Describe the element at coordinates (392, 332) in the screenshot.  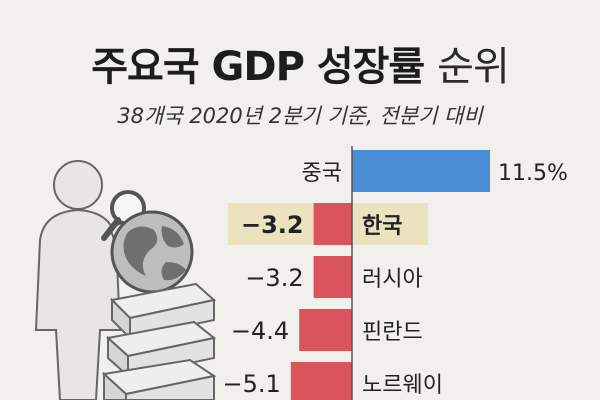
I see `category-label: 핀란드` at that location.